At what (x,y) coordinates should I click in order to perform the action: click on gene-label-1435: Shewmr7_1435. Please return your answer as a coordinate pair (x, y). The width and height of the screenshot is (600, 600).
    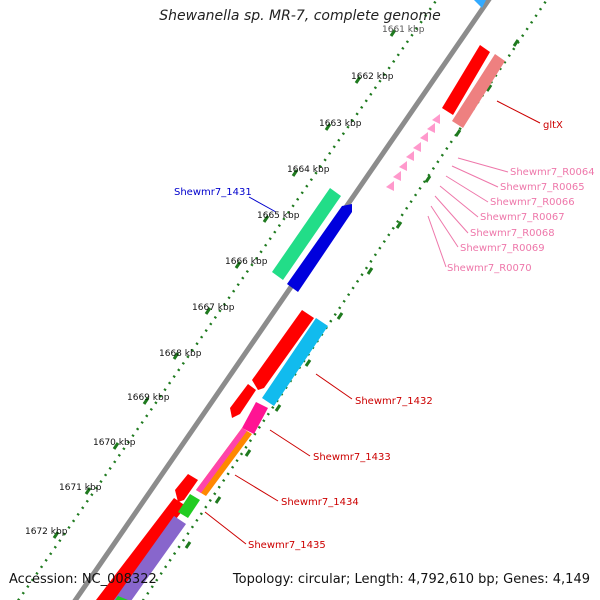
    Looking at the image, I should click on (287, 545).